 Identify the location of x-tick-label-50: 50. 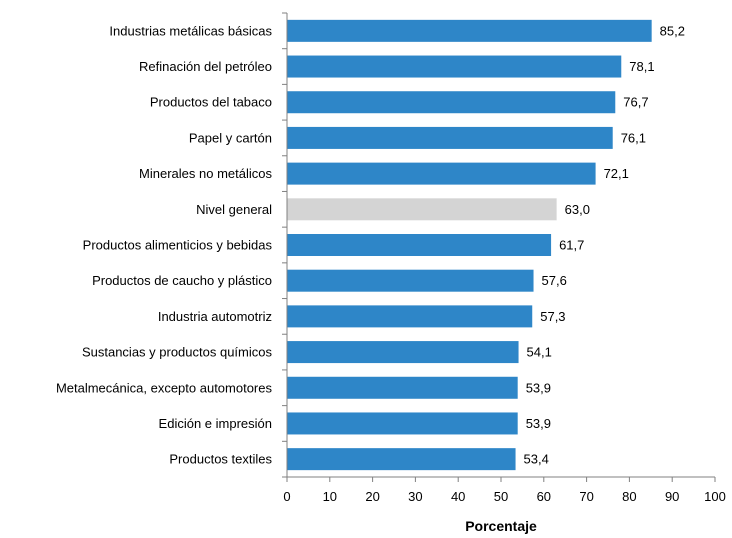
(501, 496).